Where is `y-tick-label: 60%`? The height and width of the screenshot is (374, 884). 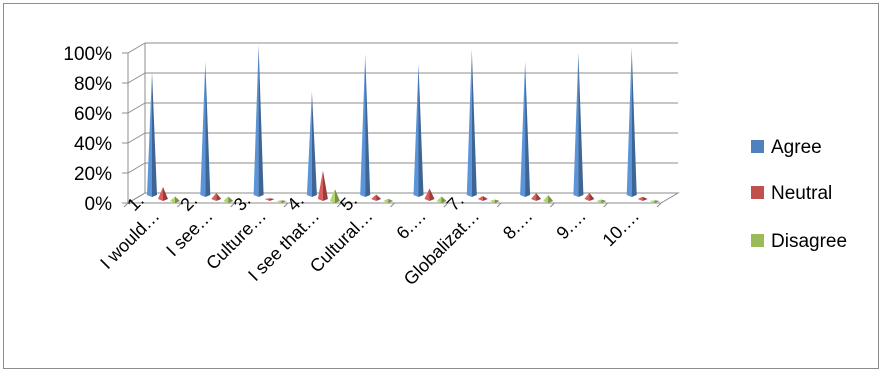
y-tick-label: 60% is located at coordinates (93, 114).